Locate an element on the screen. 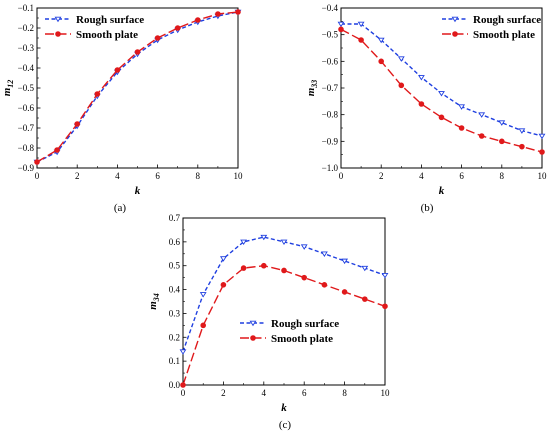 This screenshot has width=550, height=433. y-tick-label: −0.3 is located at coordinates (26, 48).